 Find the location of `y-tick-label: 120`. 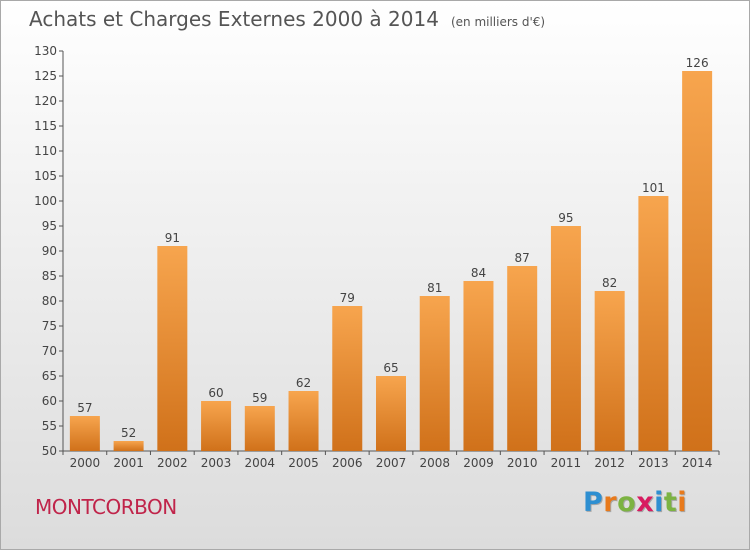

y-tick-label: 120 is located at coordinates (45, 101).